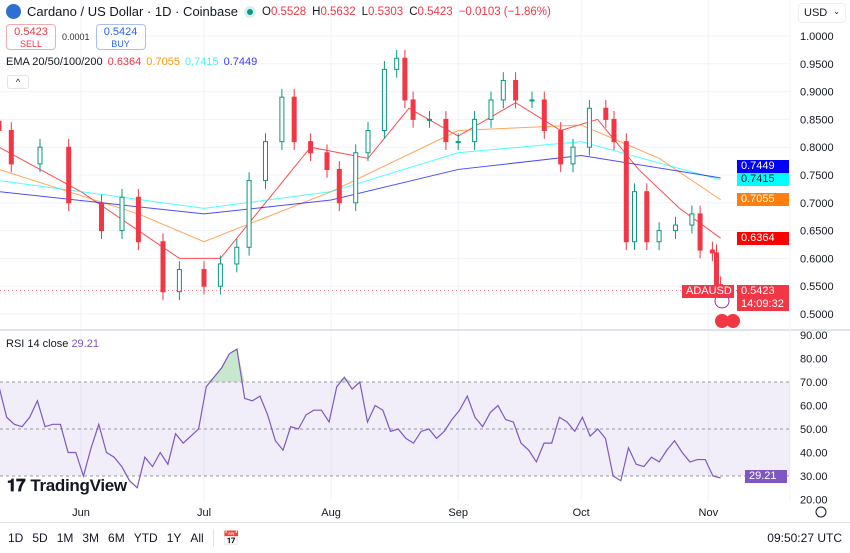 The height and width of the screenshot is (553, 850). I want to click on timeframe-ytd: YTD, so click(145, 538).